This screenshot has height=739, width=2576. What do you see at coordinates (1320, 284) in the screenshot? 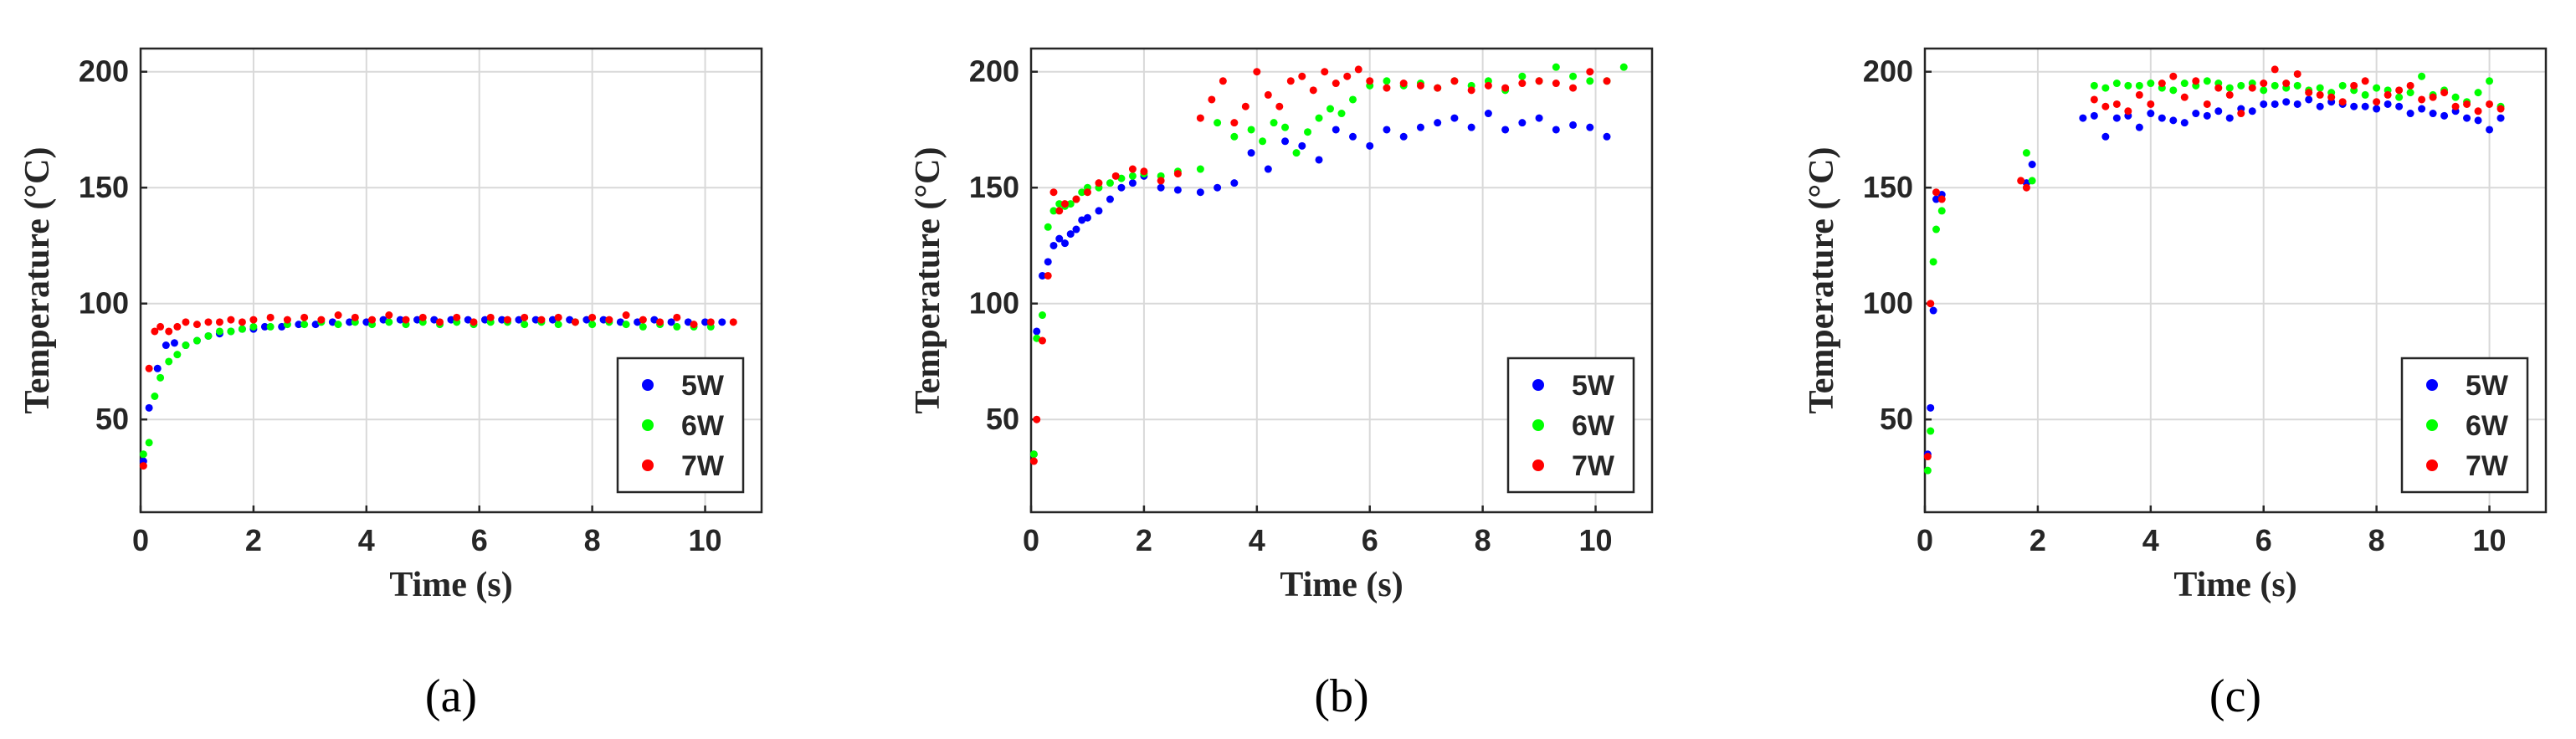
I see `series-5W` at bounding box center [1320, 284].